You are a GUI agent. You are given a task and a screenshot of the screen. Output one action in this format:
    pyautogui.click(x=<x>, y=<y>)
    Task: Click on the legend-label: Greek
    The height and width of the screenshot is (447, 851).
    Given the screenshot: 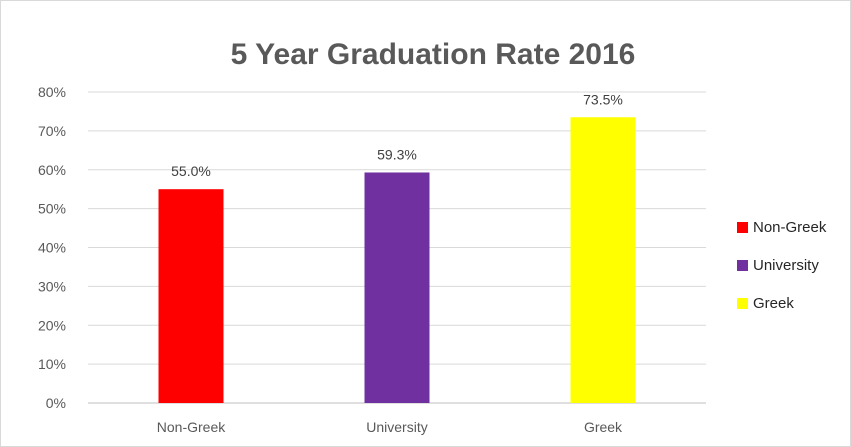 What is the action you would take?
    pyautogui.click(x=773, y=303)
    